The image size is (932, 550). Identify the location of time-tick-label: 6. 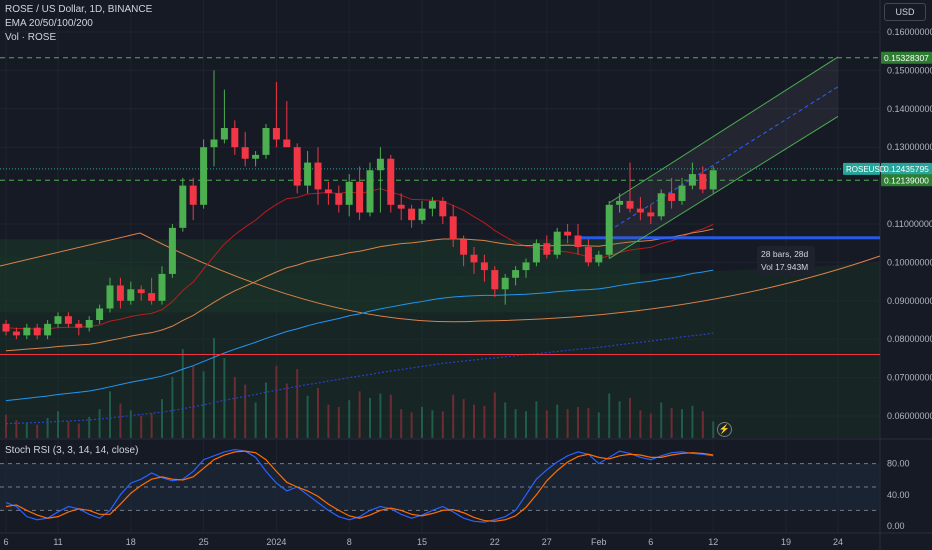
(5, 542).